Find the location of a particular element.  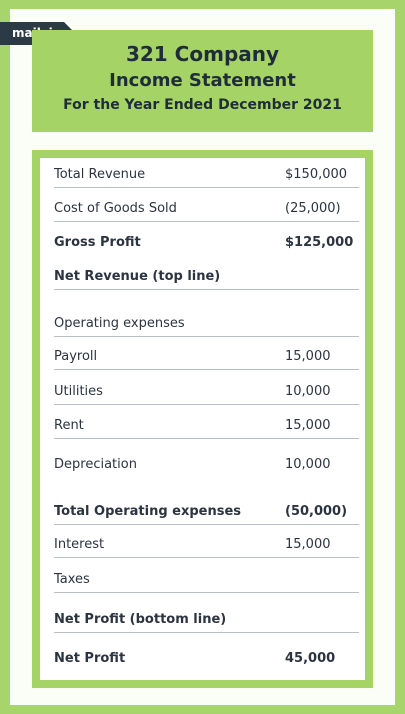

table-row: Total Operating expenses (50,000) is located at coordinates (206, 514).